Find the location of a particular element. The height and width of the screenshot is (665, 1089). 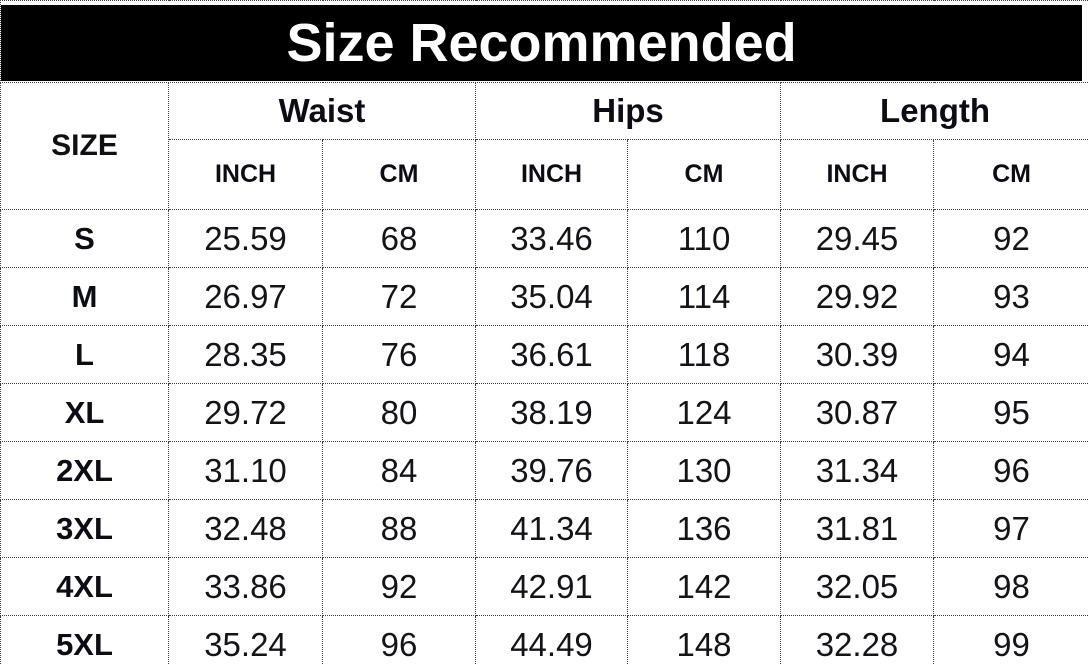

cell-waist-cm: 76 is located at coordinates (399, 354).